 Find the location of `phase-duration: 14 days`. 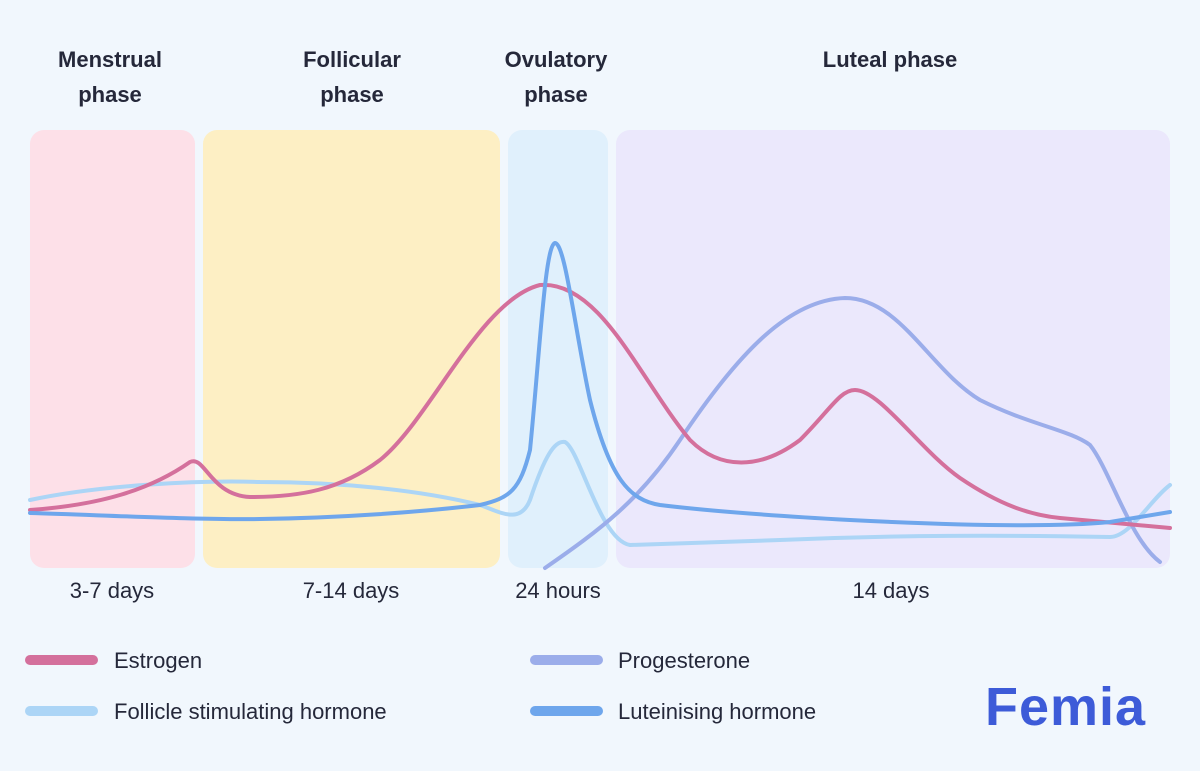

phase-duration: 14 days is located at coordinates (891, 590).